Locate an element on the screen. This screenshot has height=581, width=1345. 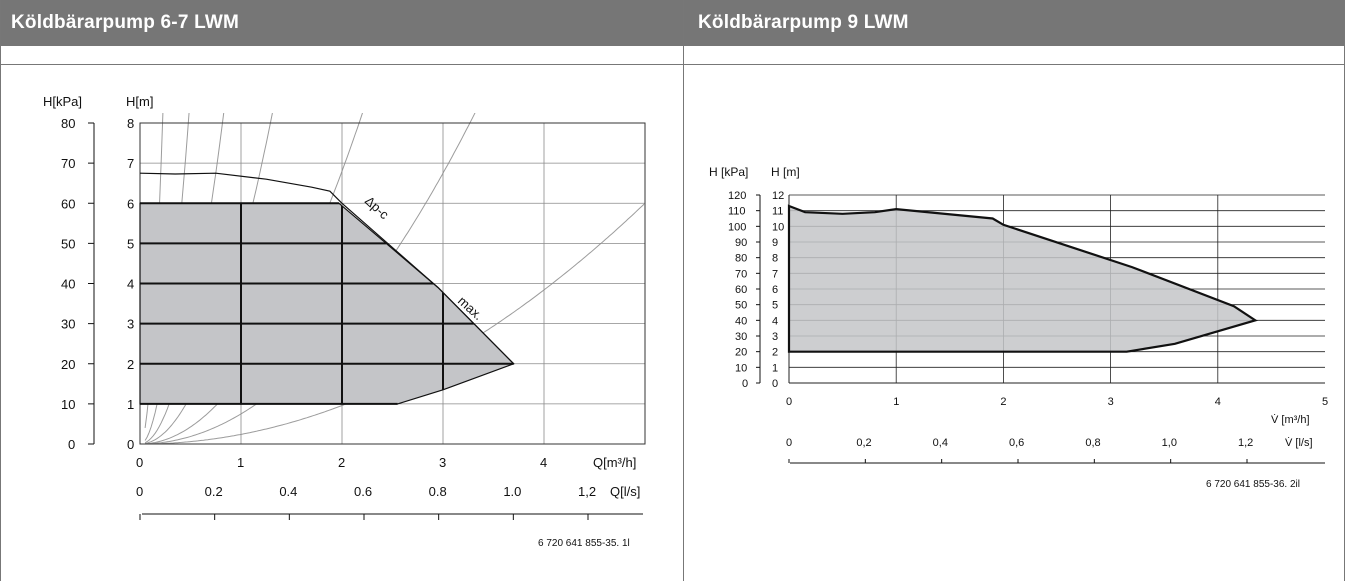
tick-label-kpa: 110 is located at coordinates (737, 212).